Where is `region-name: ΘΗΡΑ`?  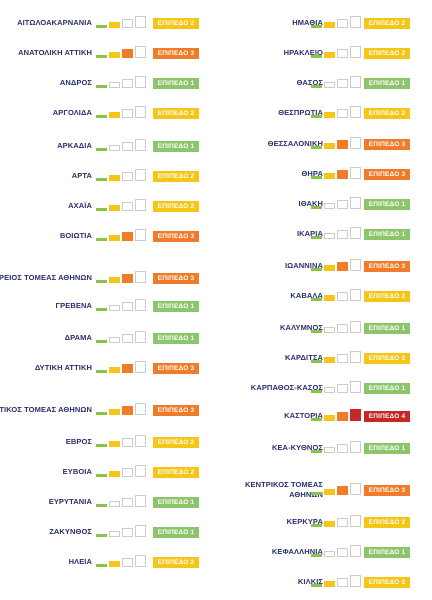 region-name: ΘΗΡΑ is located at coordinates (312, 173).